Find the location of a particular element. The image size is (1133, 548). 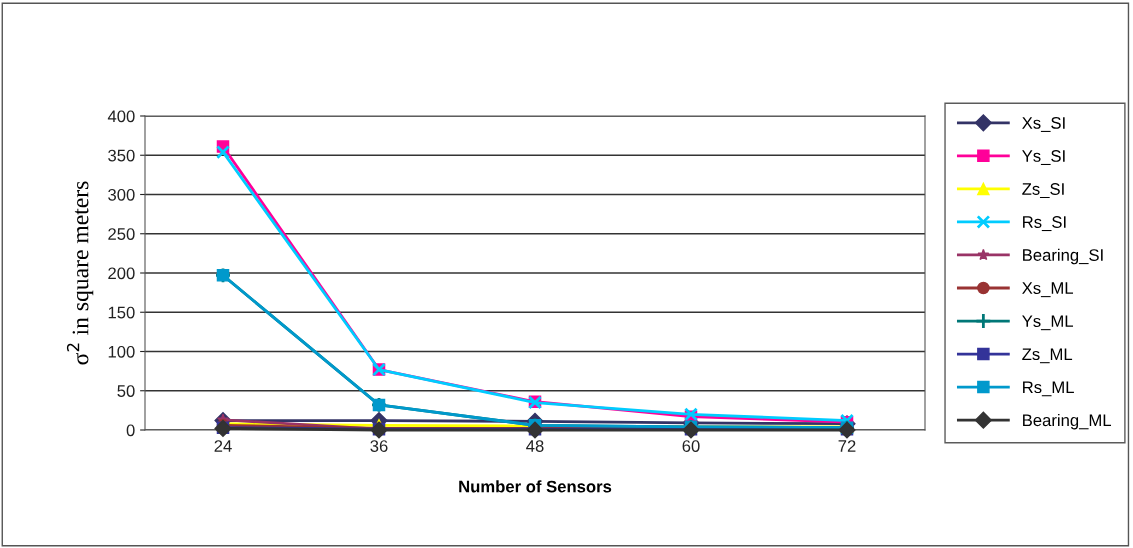

legend-label: Rs_SI is located at coordinates (1044, 224).